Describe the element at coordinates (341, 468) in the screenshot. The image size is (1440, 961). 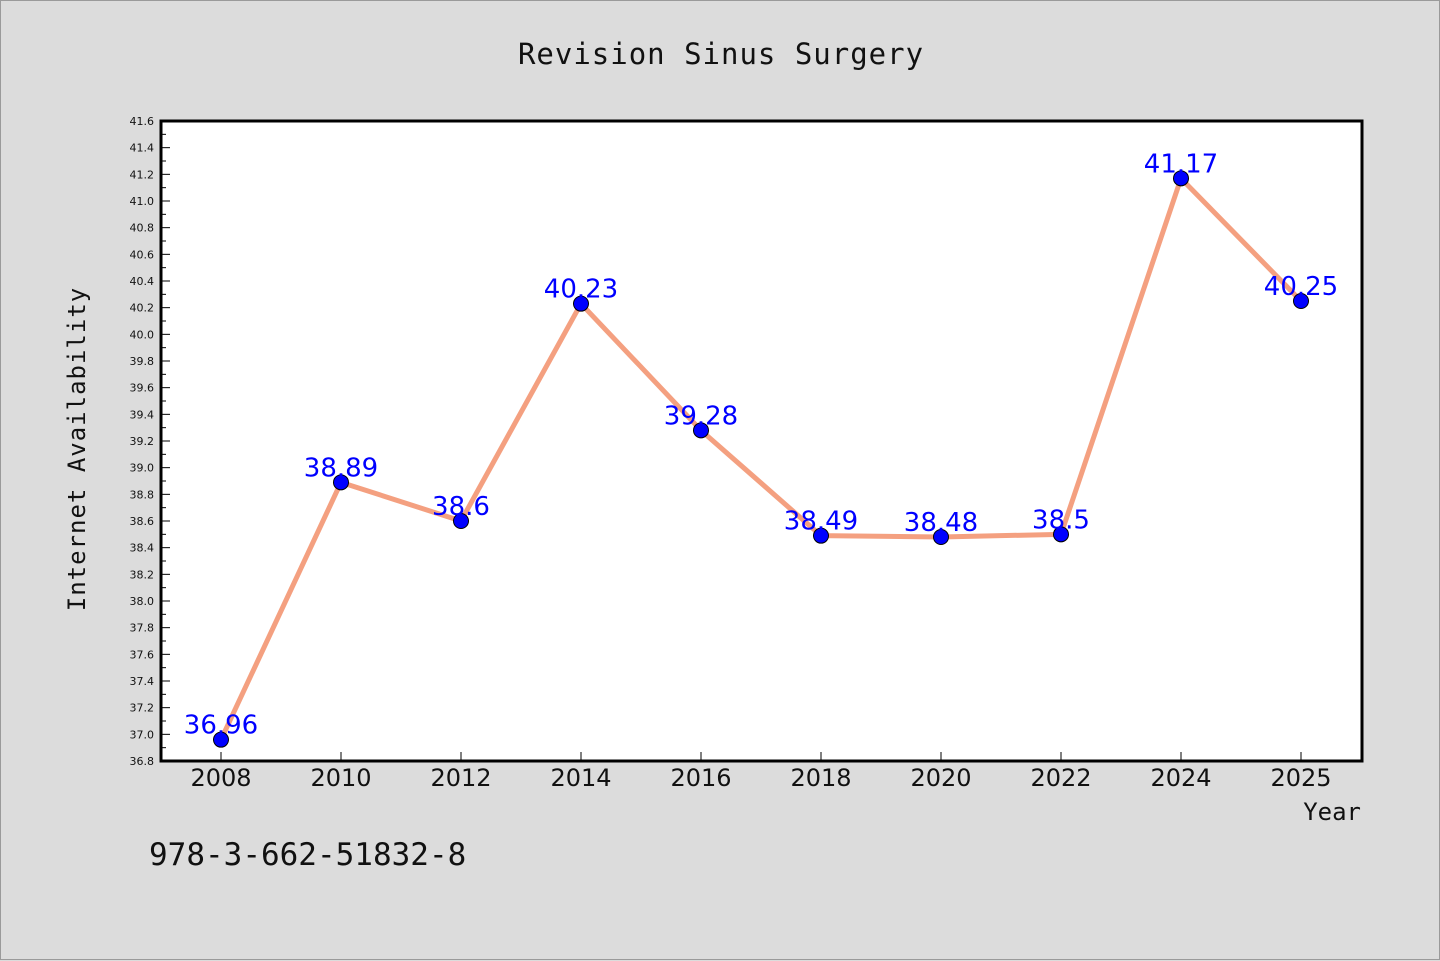
I see `data-label: 38.89` at that location.